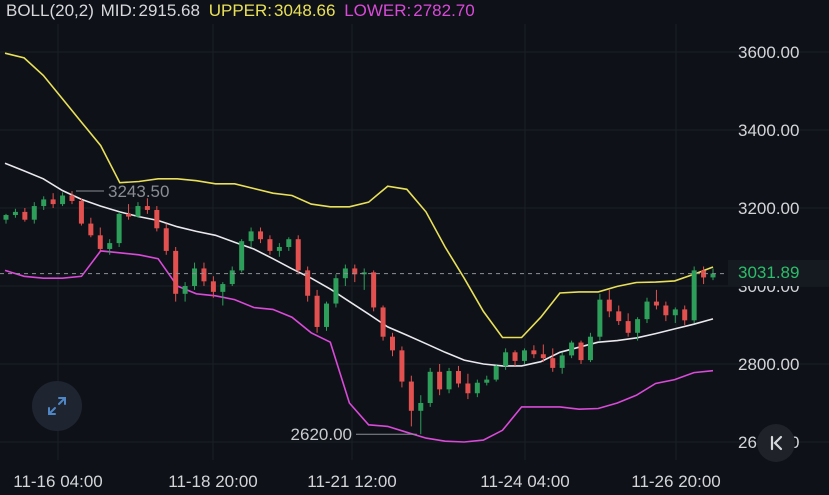 The height and width of the screenshot is (495, 829). Describe the element at coordinates (768, 130) in the screenshot. I see `y-tick-label: 3400.00` at that location.